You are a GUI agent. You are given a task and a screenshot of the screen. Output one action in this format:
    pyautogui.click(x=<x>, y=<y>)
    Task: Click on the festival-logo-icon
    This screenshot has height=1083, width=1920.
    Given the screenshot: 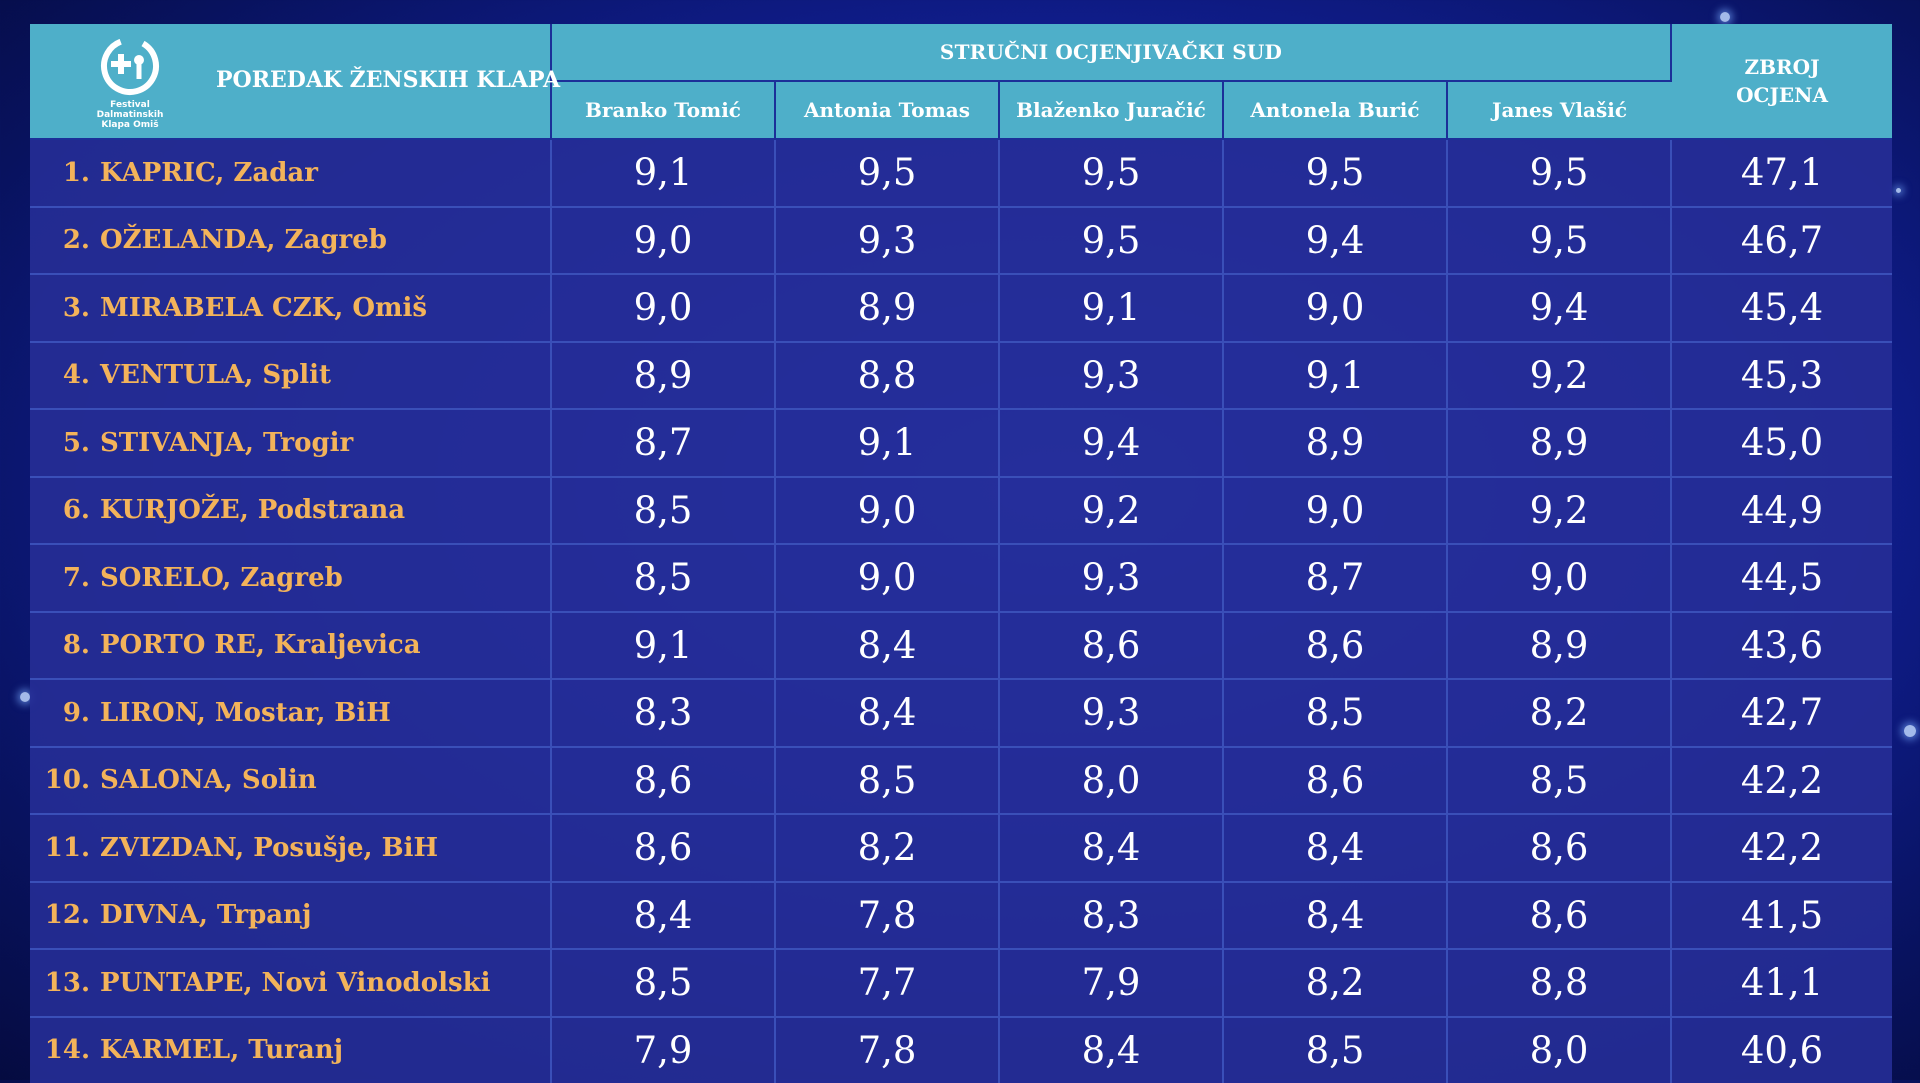 What is the action you would take?
    pyautogui.click(x=130, y=66)
    